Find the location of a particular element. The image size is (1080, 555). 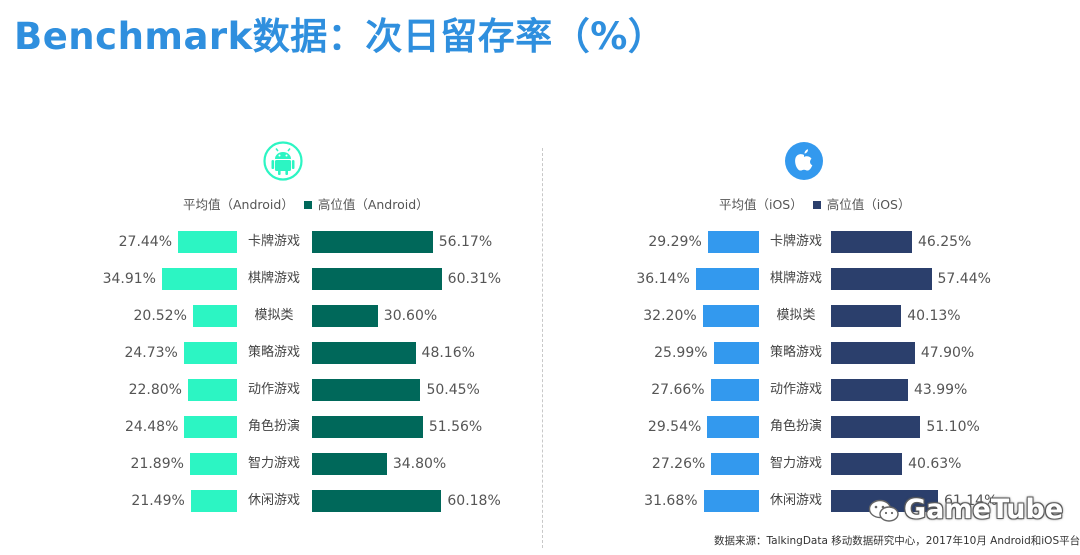

android-logo-icon is located at coordinates (283, 161).